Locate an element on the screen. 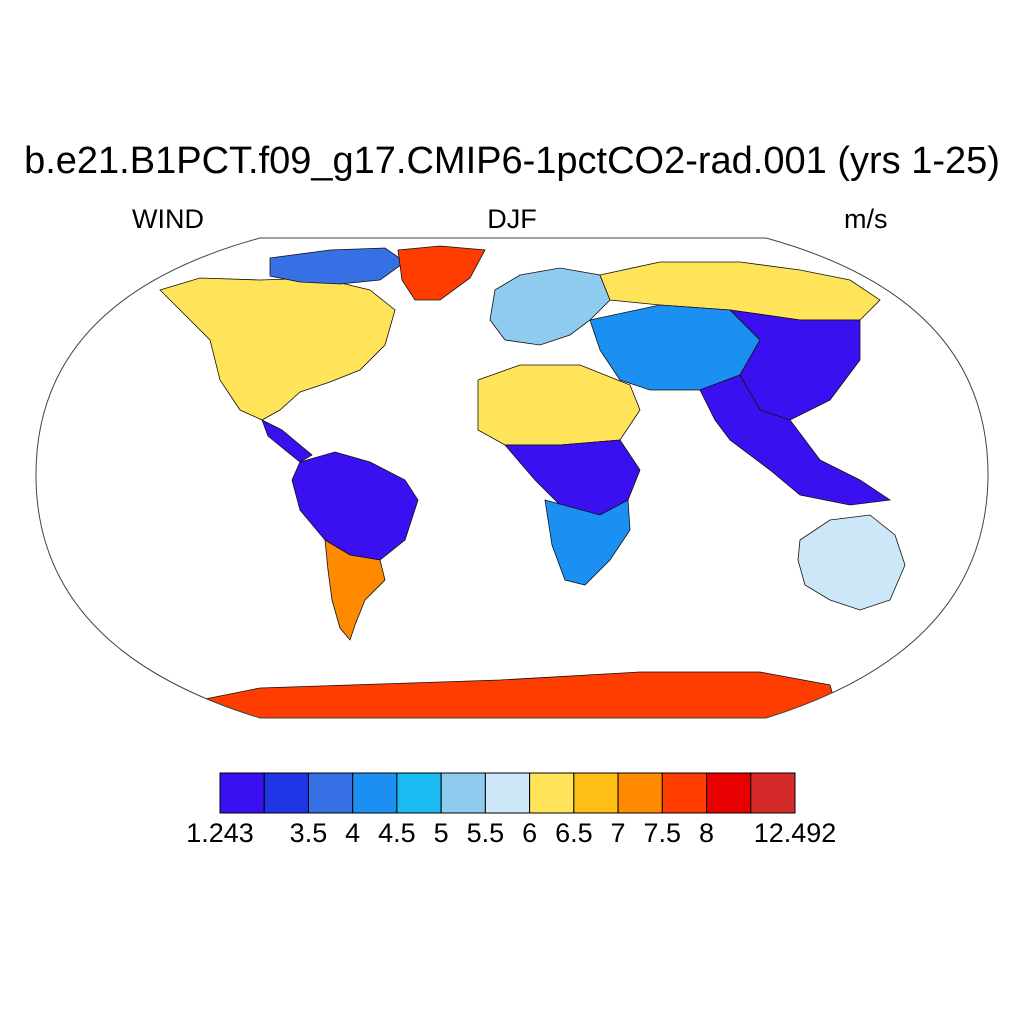  colorbar-tick-label: 12.492 is located at coordinates (795, 833).